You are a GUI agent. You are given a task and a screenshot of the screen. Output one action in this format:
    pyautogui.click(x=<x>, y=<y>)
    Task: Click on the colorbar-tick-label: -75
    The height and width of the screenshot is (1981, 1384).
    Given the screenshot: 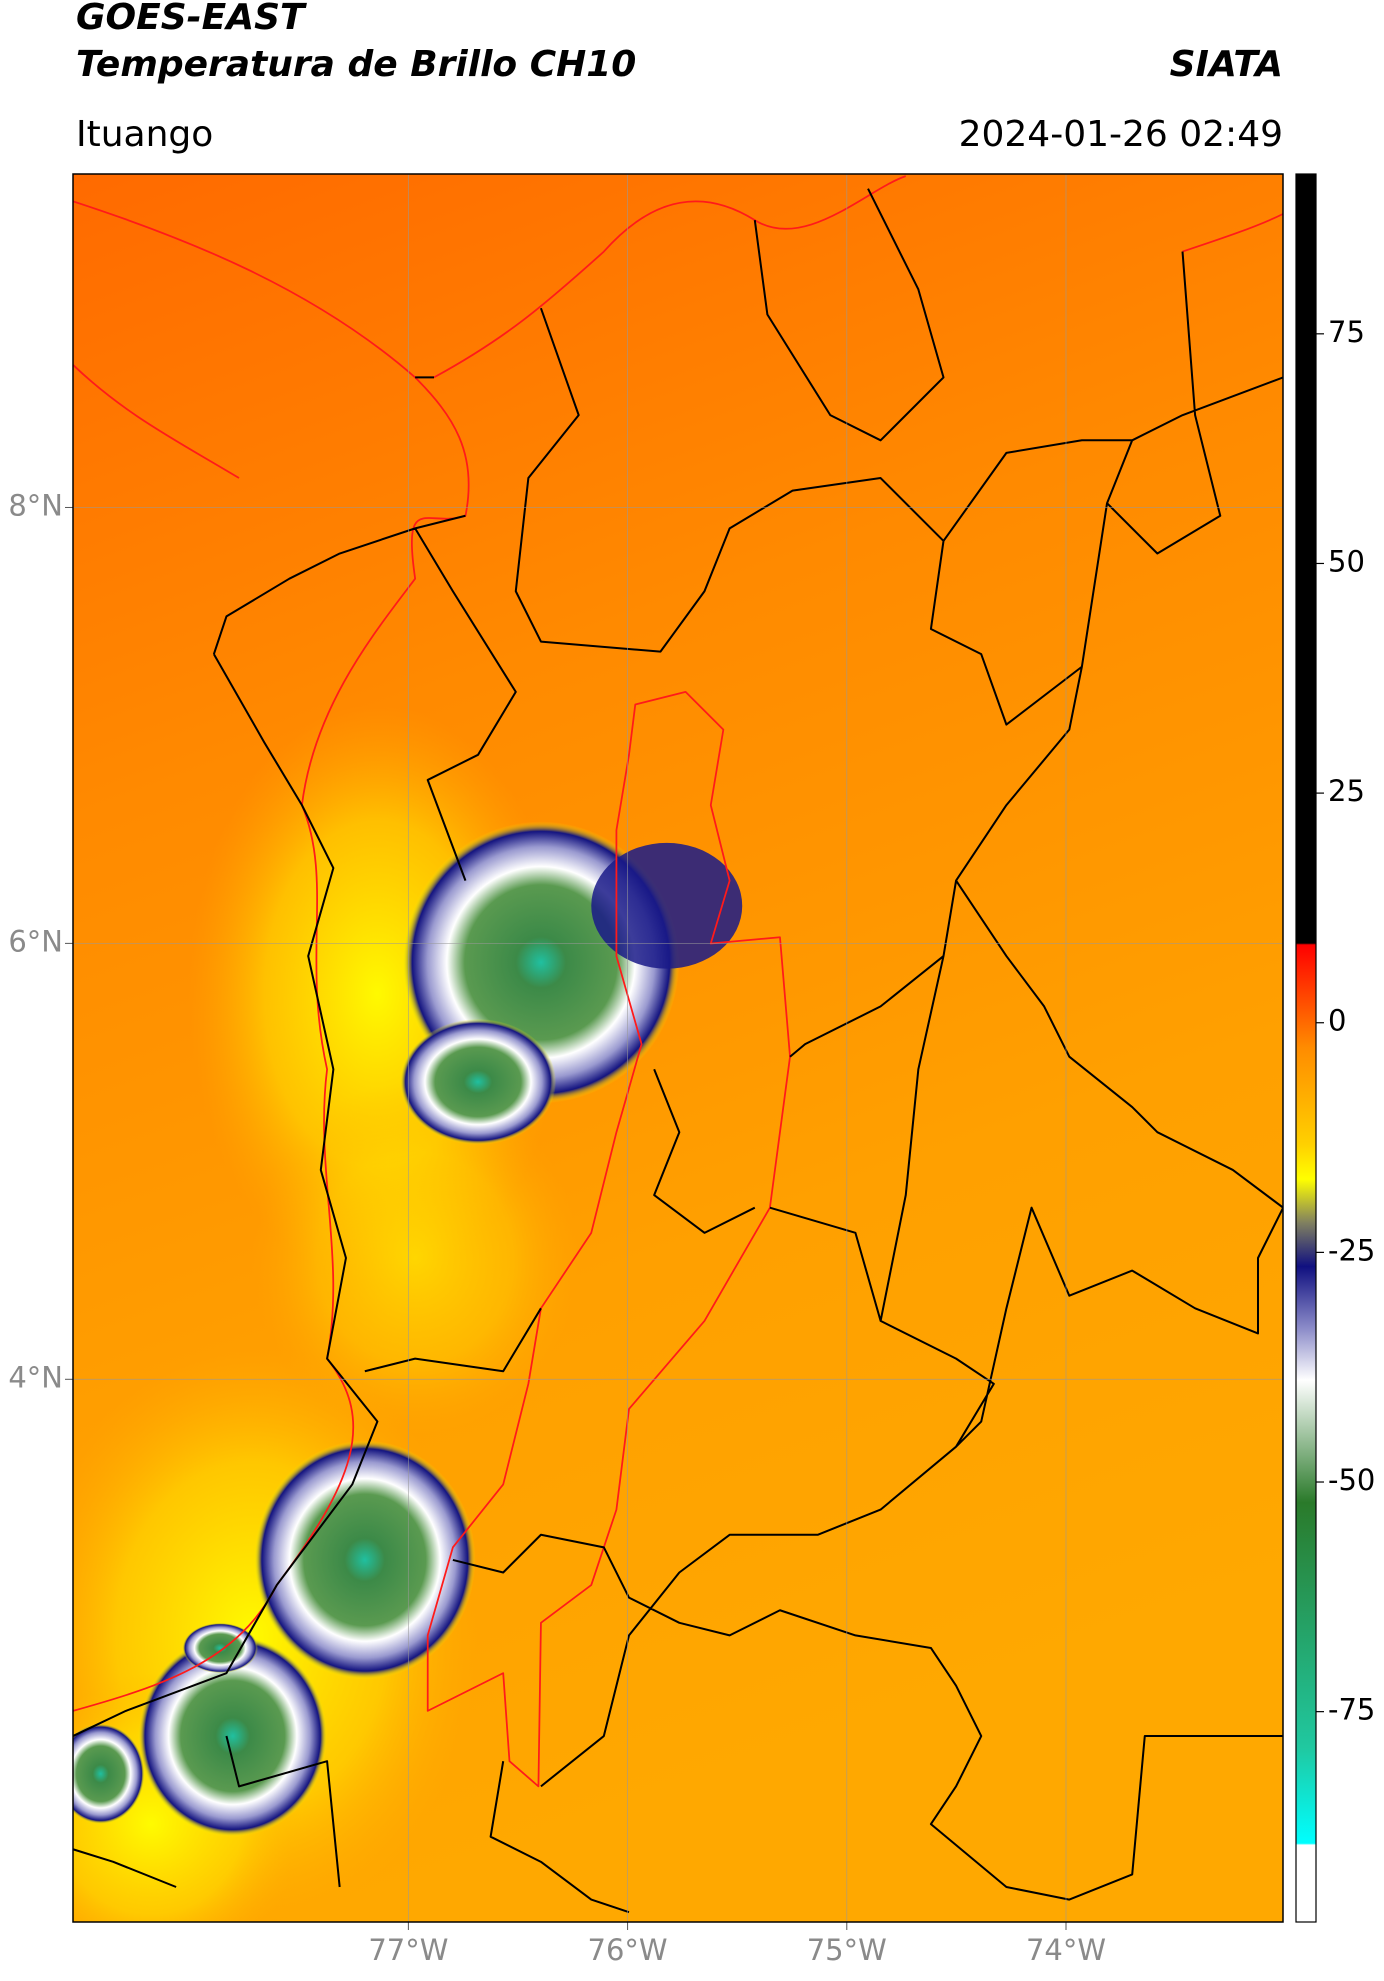 What is the action you would take?
    pyautogui.click(x=1351, y=1710)
    